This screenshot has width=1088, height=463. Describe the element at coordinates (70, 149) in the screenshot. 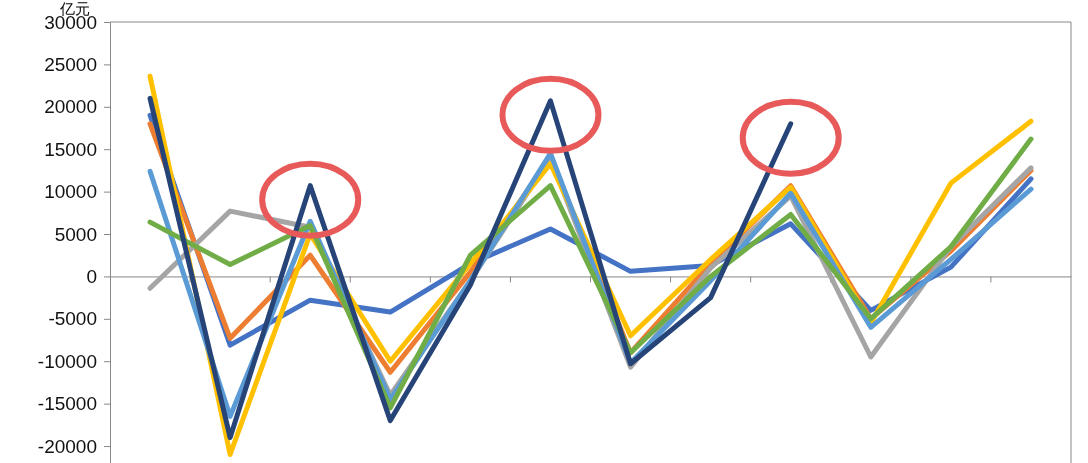

I see `y-tick-label: 15000` at that location.